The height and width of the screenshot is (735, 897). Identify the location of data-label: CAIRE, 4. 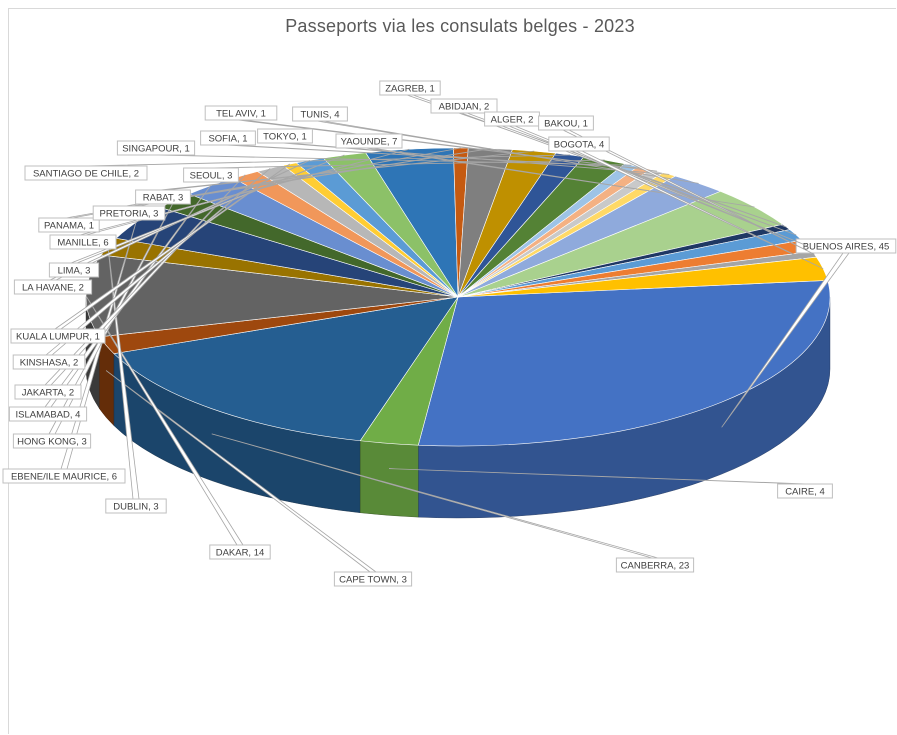
(805, 491).